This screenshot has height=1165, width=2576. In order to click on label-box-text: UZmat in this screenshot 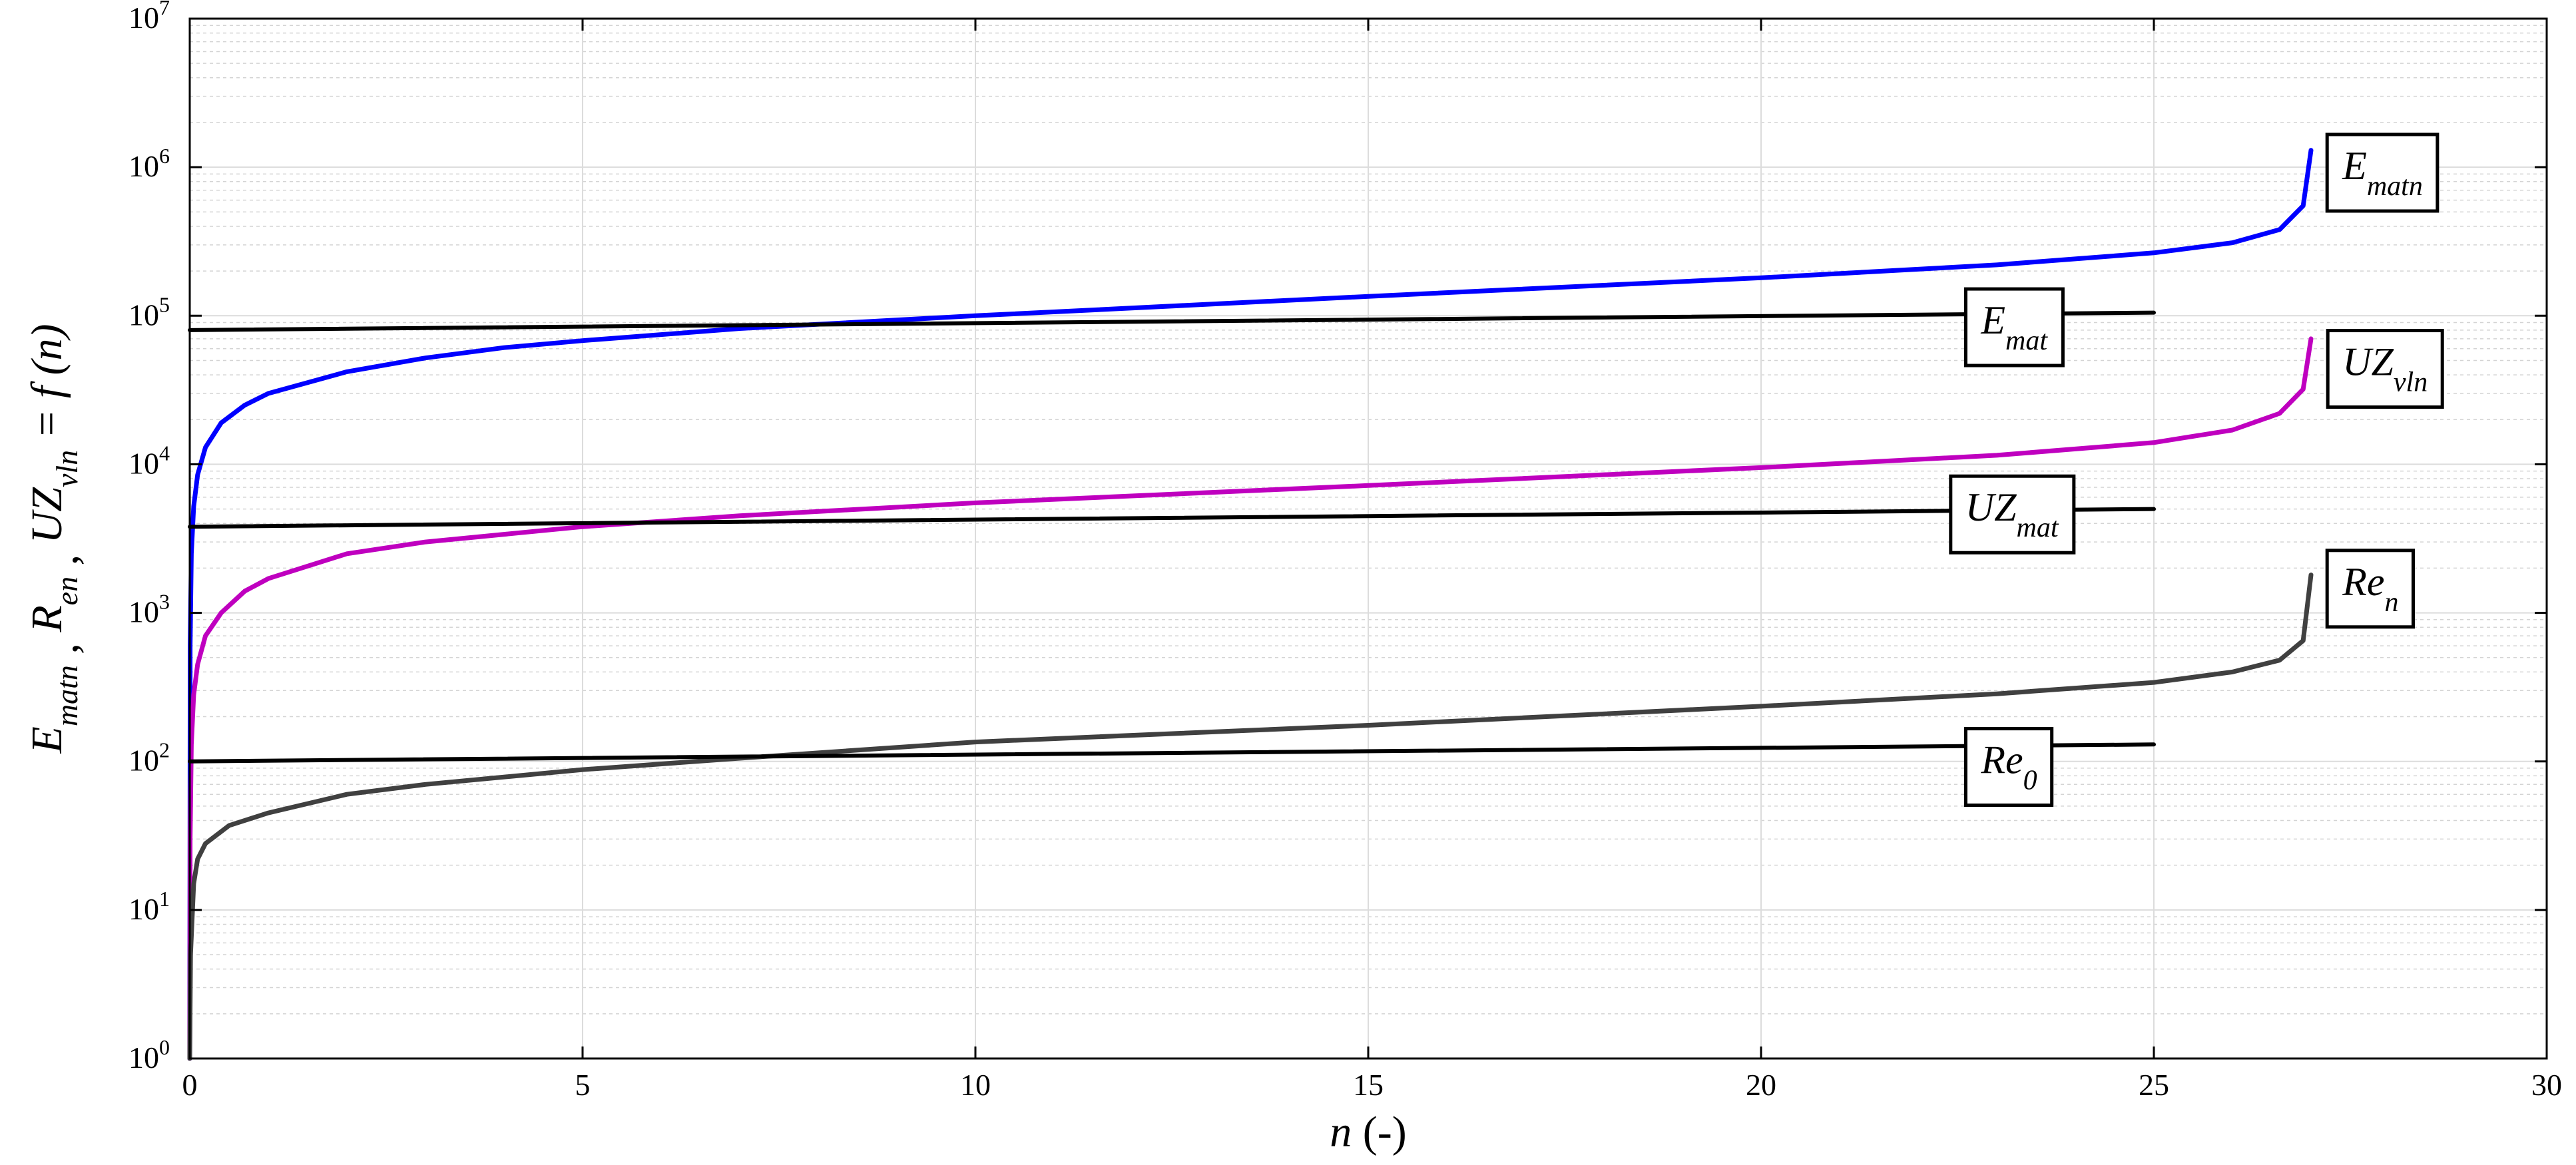, I will do `click(2012, 514)`.